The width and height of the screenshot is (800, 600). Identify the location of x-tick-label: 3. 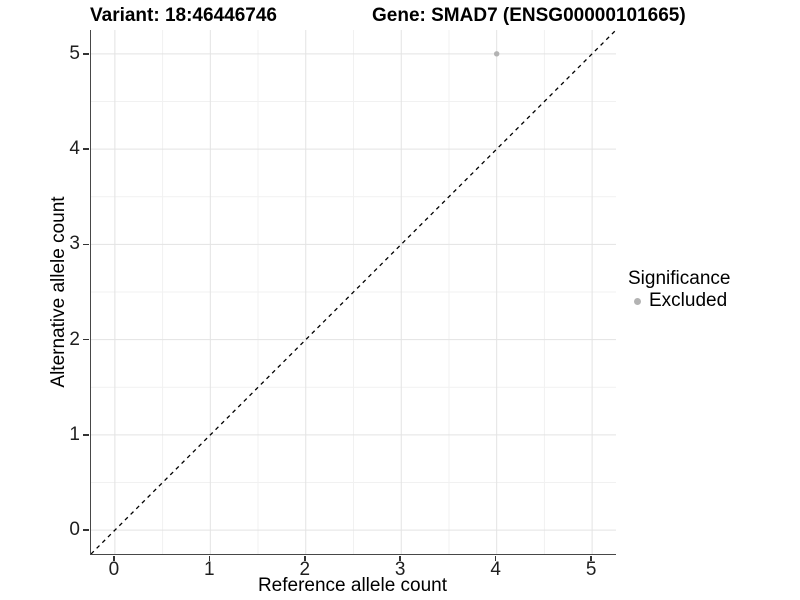
(400, 569).